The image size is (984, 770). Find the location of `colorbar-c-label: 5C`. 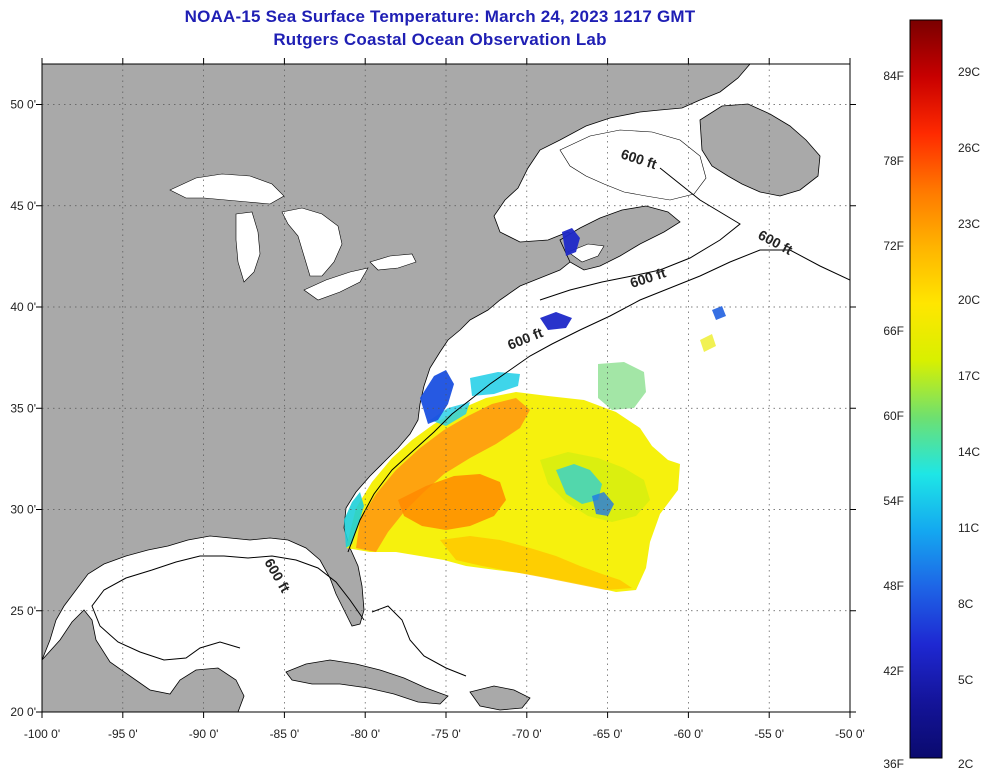

colorbar-c-label: 5C is located at coordinates (966, 680).